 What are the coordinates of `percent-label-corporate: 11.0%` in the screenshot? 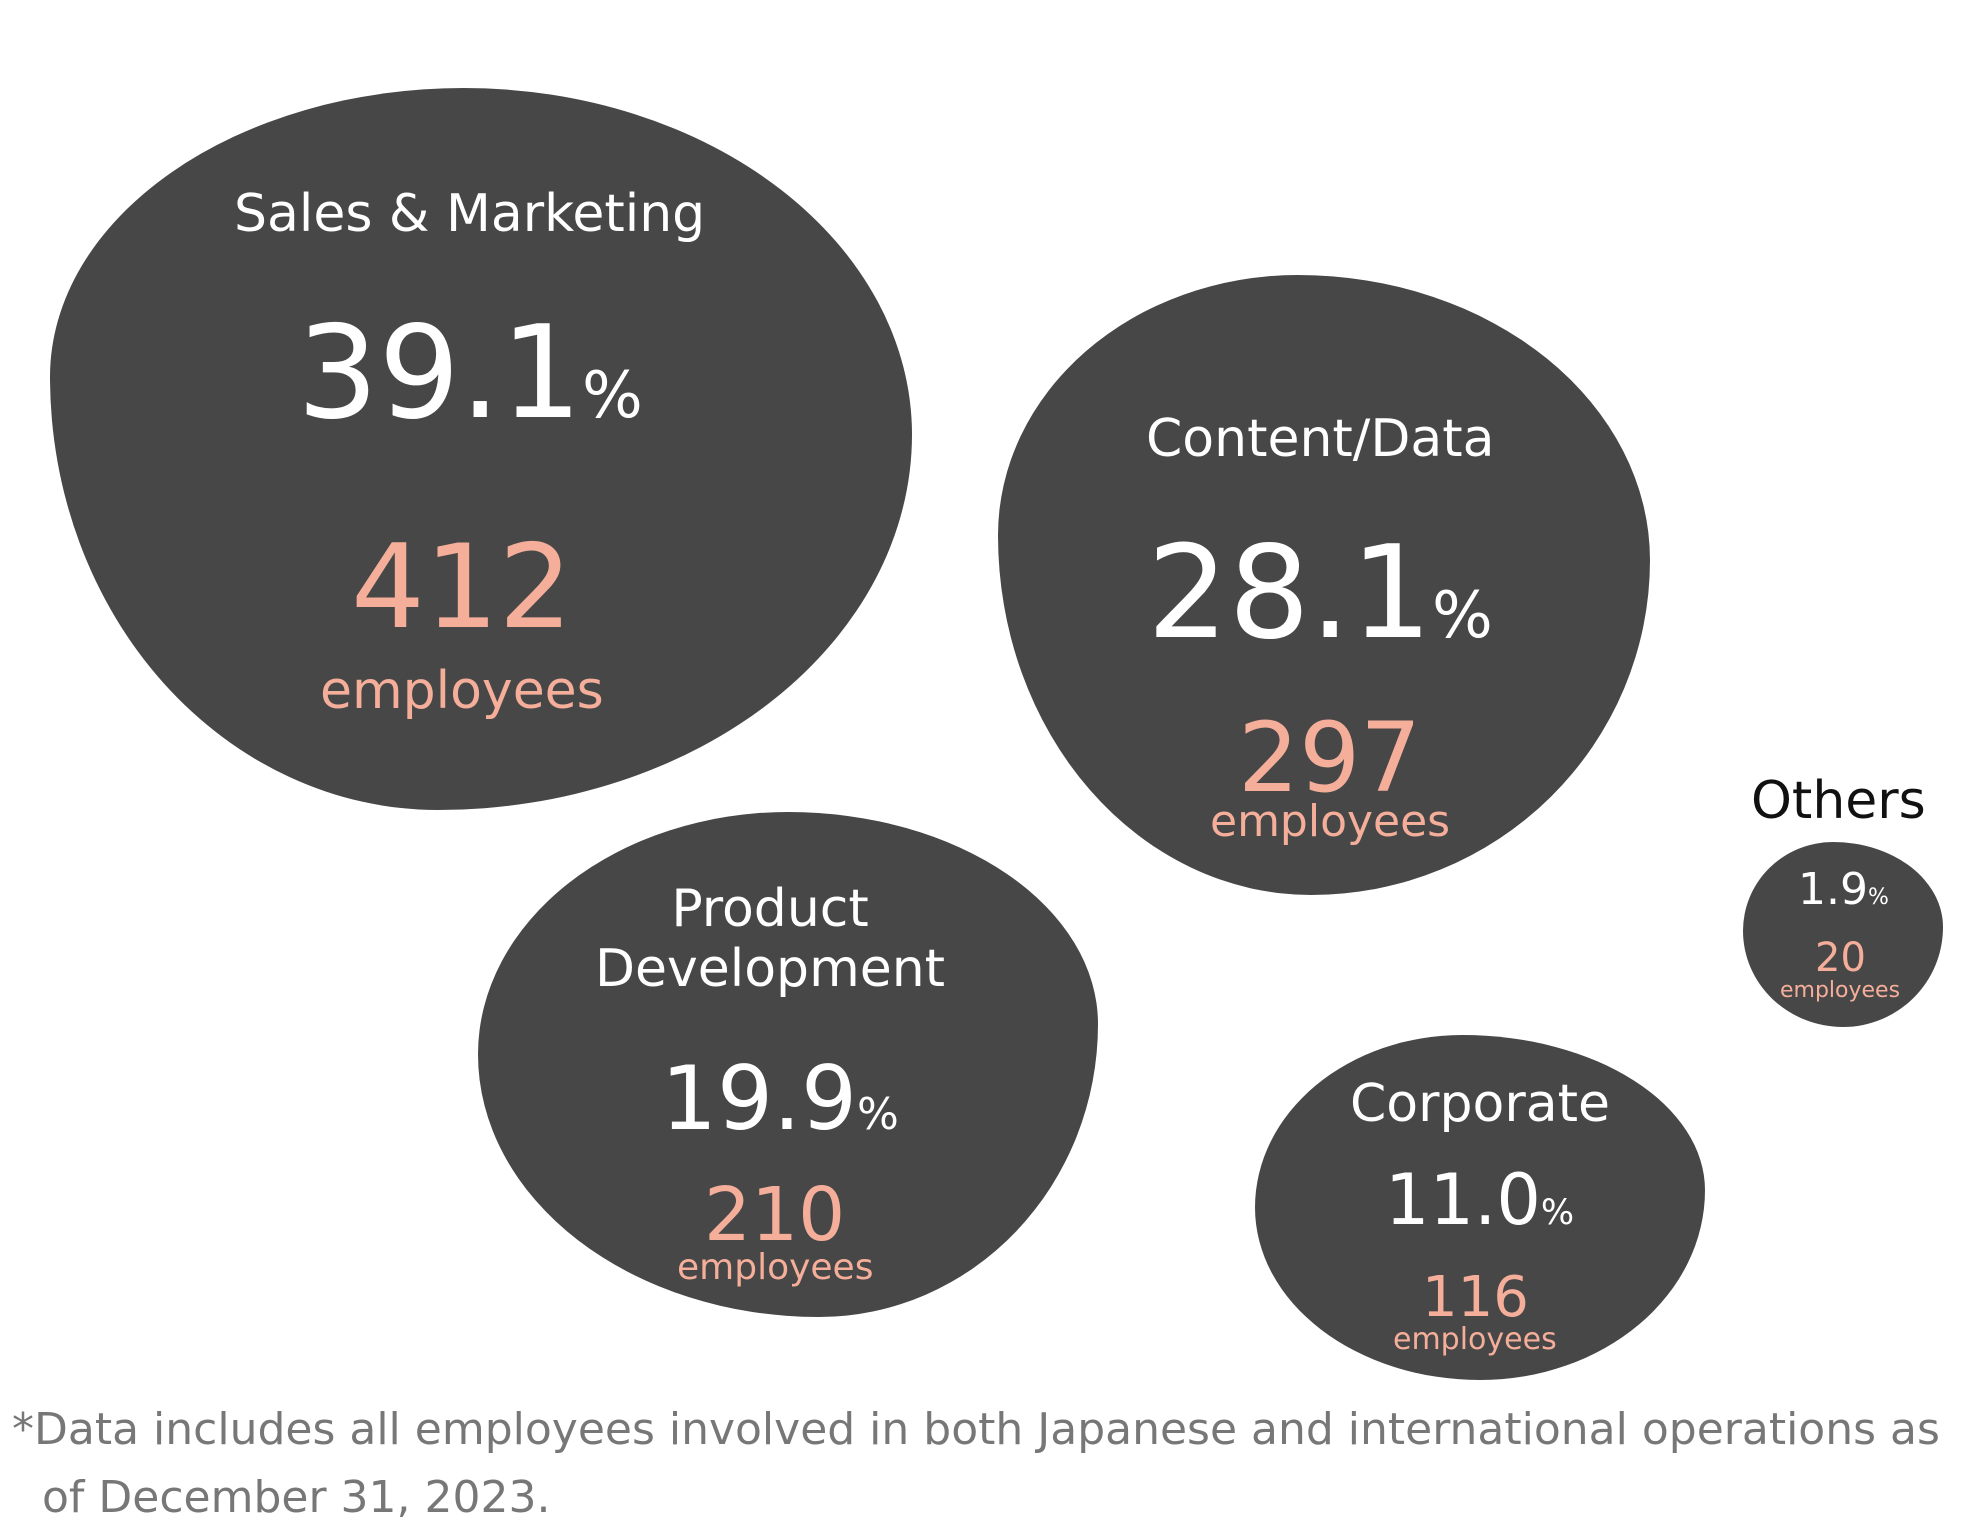 It's located at (1480, 1200).